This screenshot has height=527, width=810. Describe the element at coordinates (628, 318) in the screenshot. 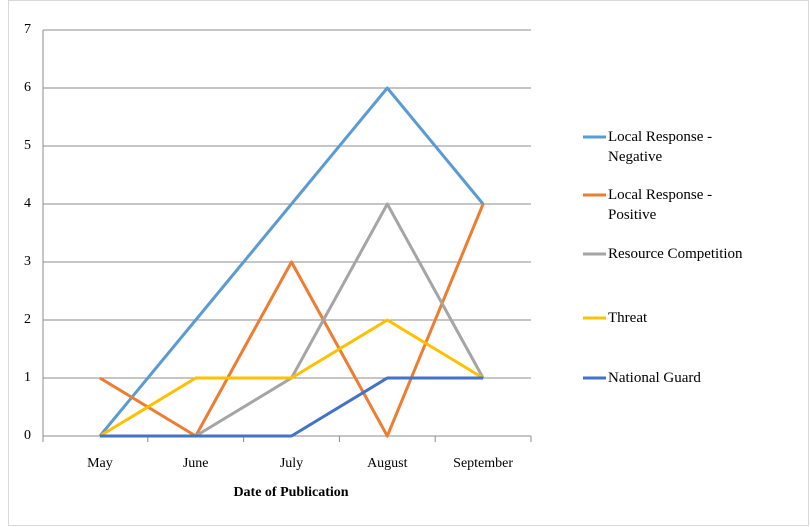

I see `legend-label: Threat` at that location.